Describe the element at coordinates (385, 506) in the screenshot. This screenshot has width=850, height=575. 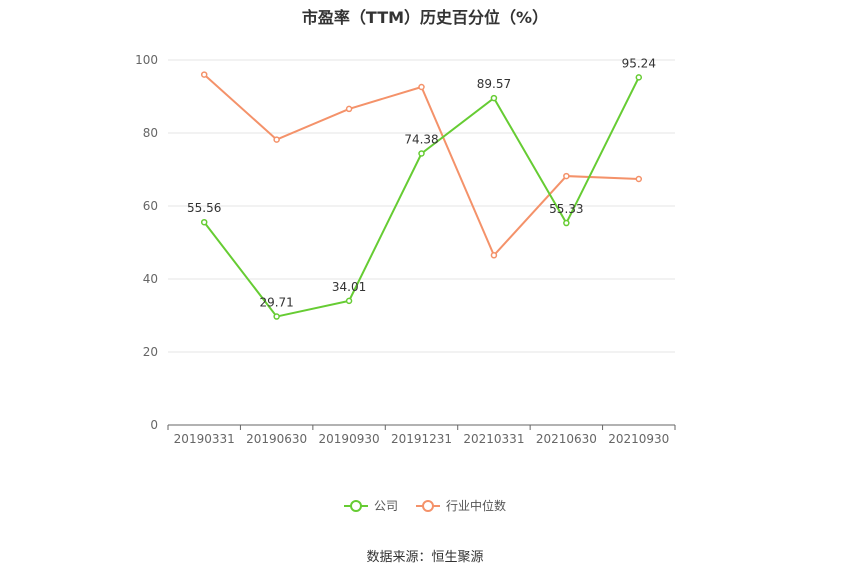
I see `legend-label-company: 公司` at that location.